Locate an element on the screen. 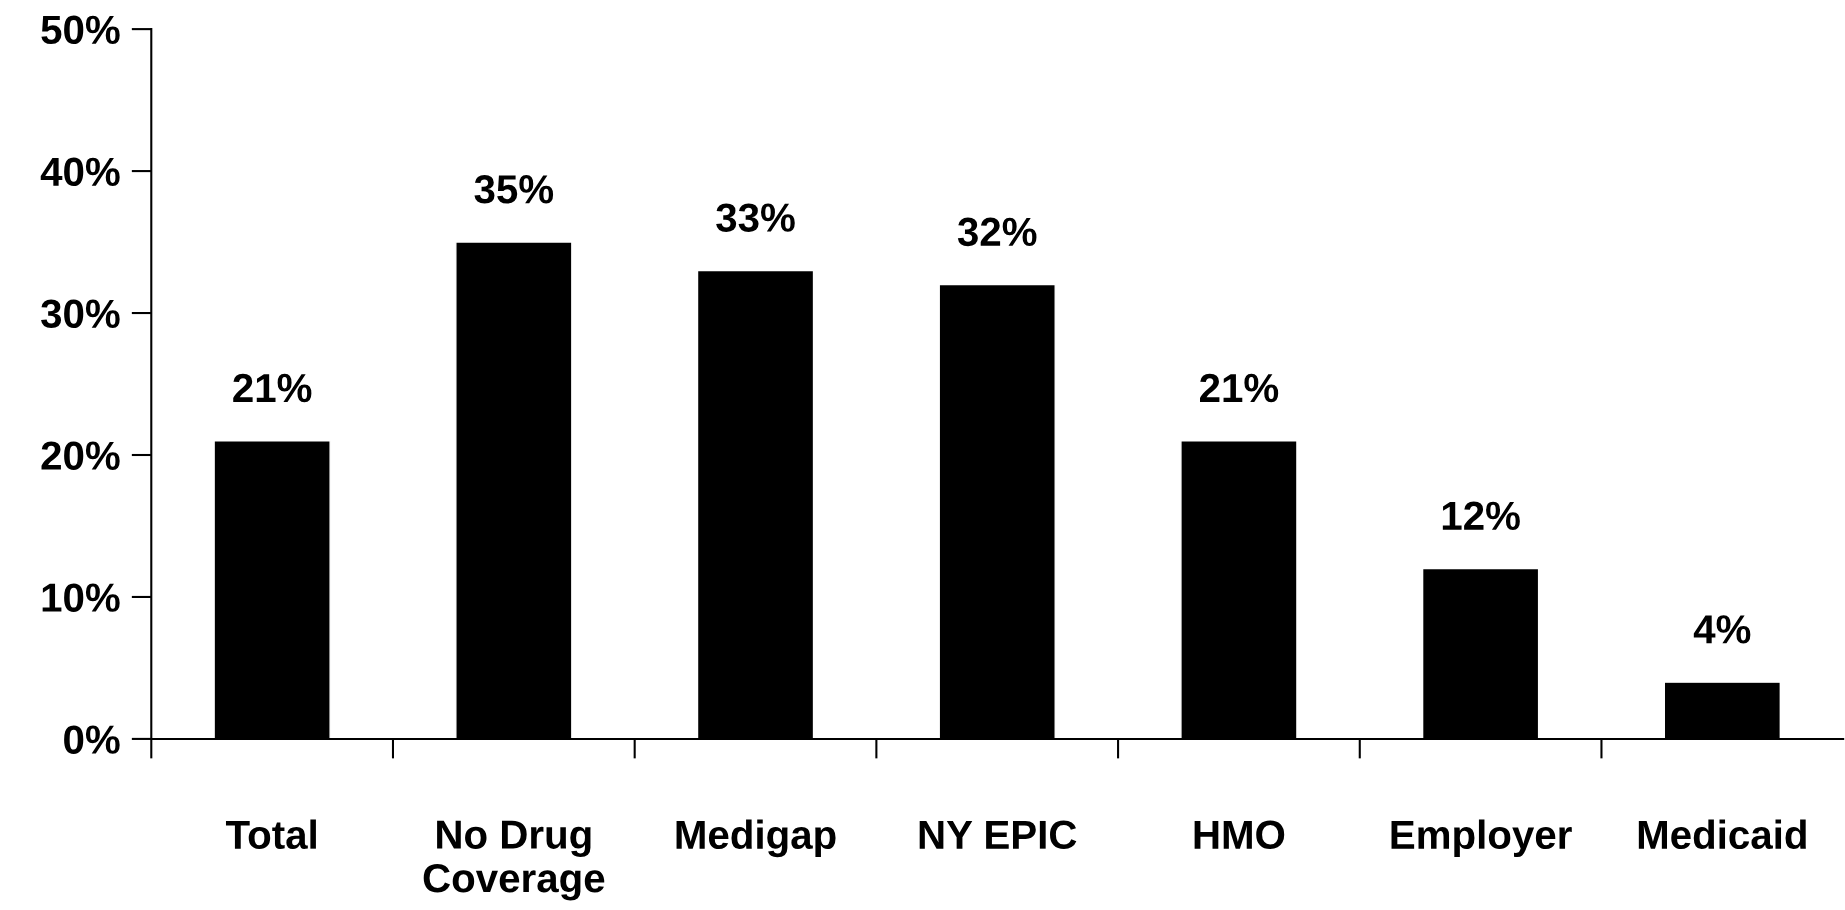 The width and height of the screenshot is (1845, 910). y-tick-label: 0% is located at coordinates (92, 739).